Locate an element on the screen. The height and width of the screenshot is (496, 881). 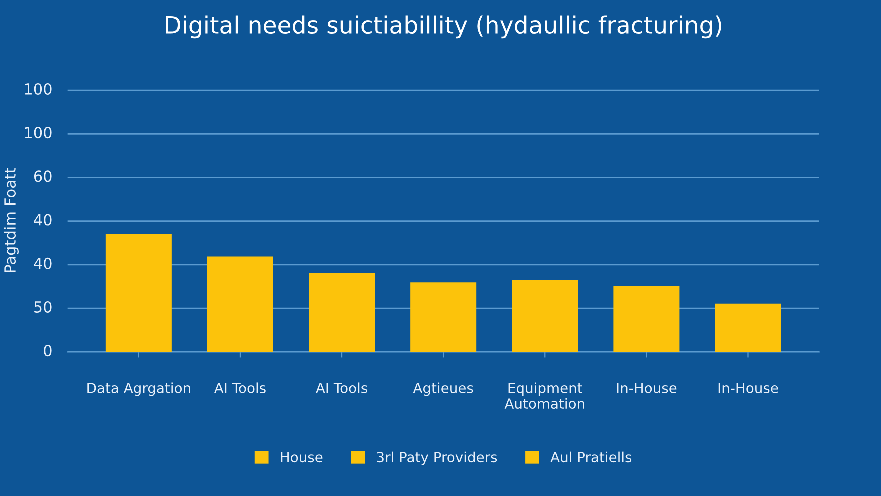
text: 50 is located at coordinates (43, 307).